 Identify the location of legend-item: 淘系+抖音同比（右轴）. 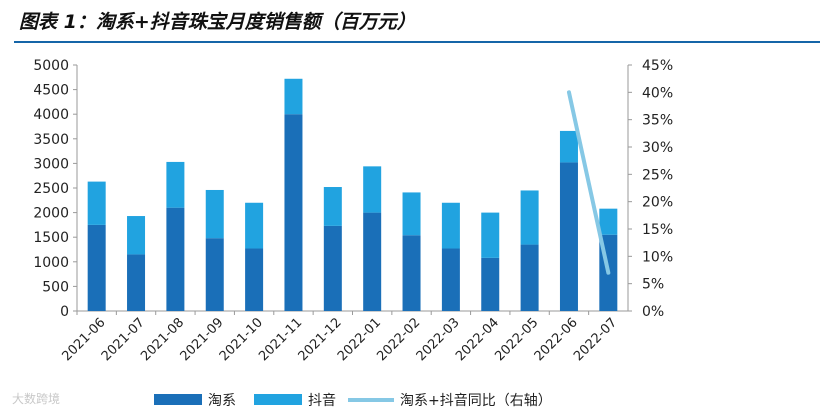
(450, 400).